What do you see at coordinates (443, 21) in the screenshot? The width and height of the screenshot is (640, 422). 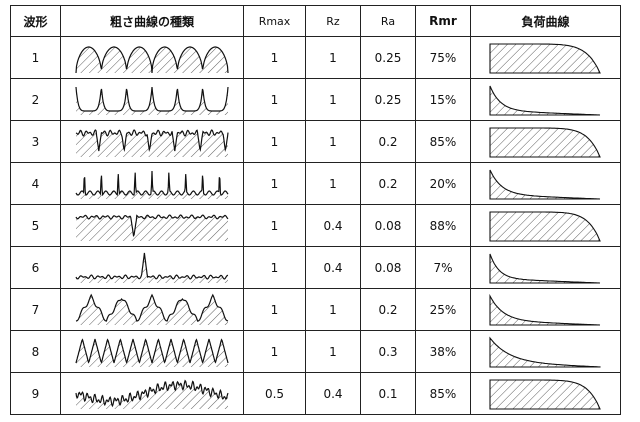 I see `header-rmr: Rmr` at bounding box center [443, 21].